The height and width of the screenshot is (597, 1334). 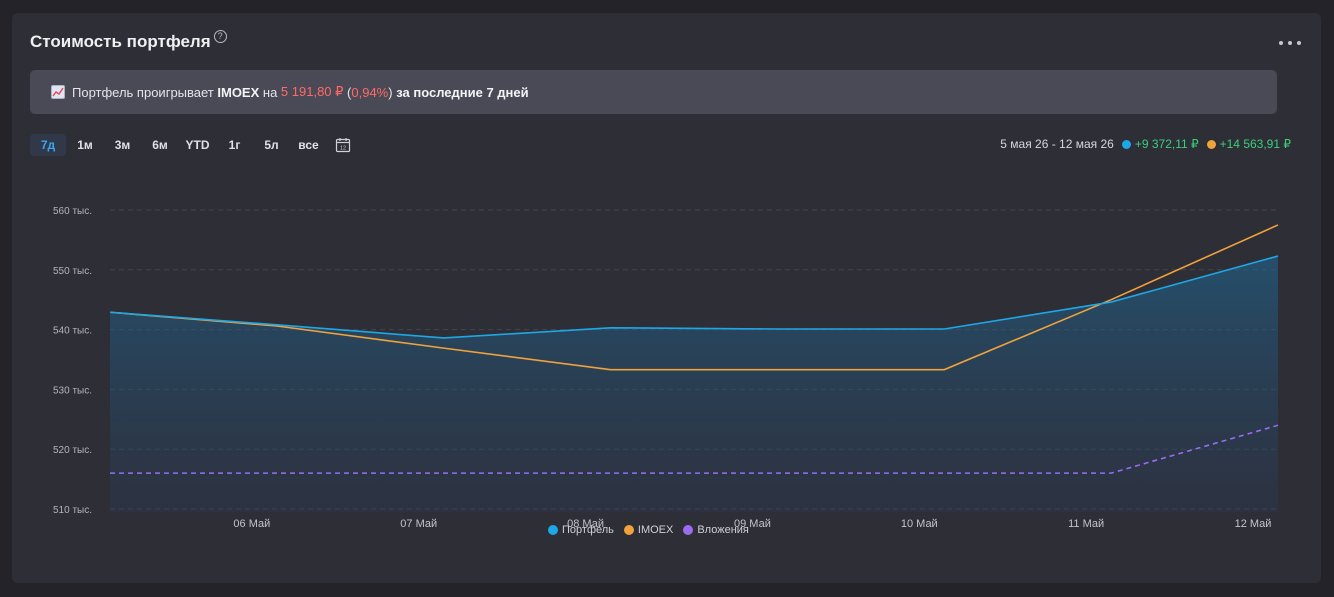 I want to click on period-7d: 7д, so click(x=48, y=145).